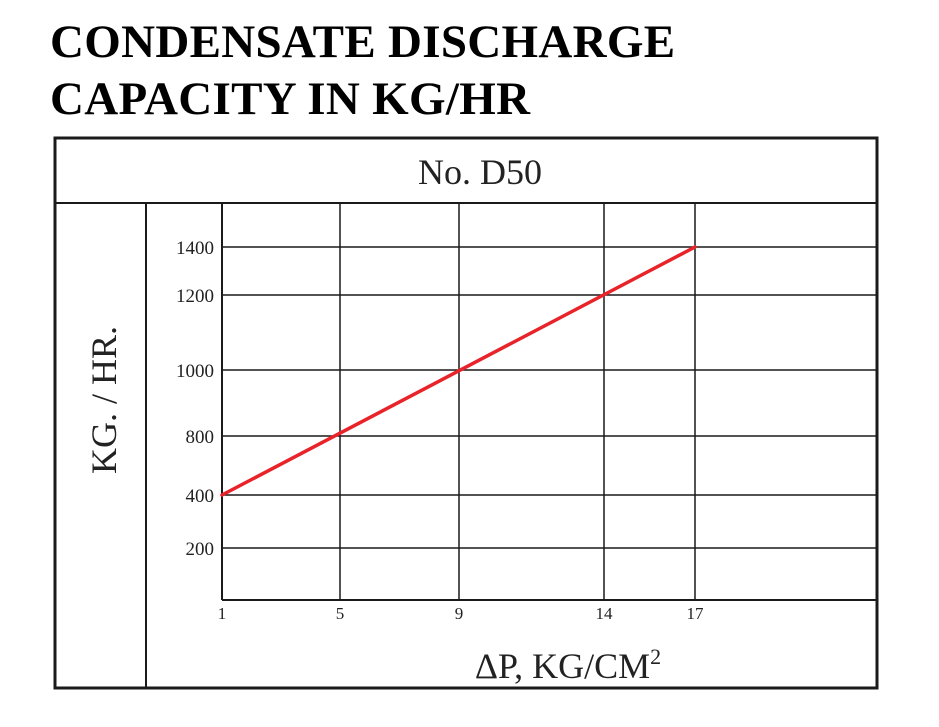  What do you see at coordinates (480, 172) in the screenshot?
I see `chart-title: No. D50` at bounding box center [480, 172].